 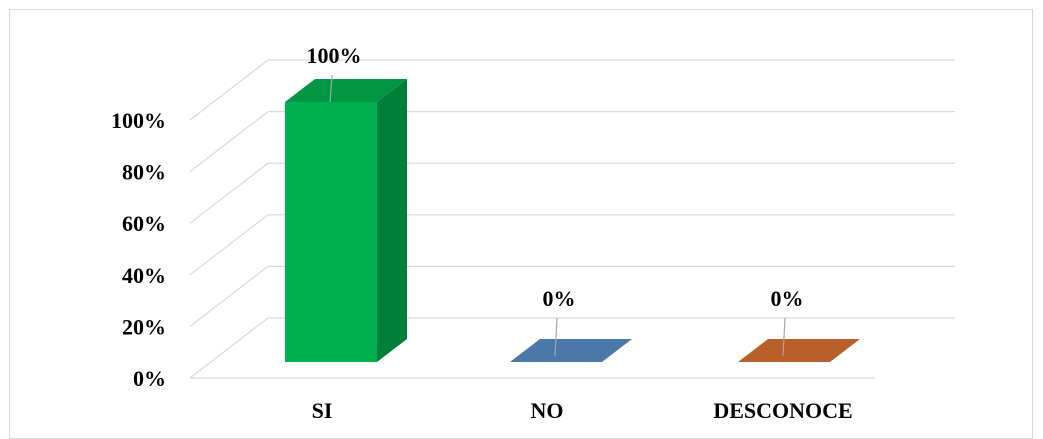 I want to click on x-category-label: SI, so click(x=322, y=410).